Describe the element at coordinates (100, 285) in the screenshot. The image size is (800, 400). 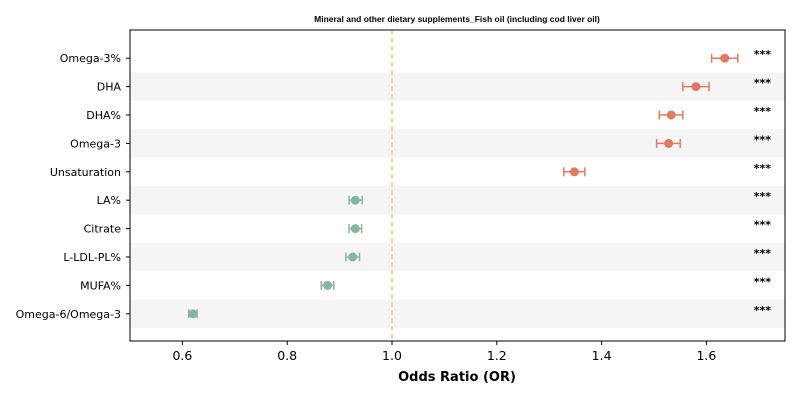
I see `y-tick-label: MUFA%` at that location.